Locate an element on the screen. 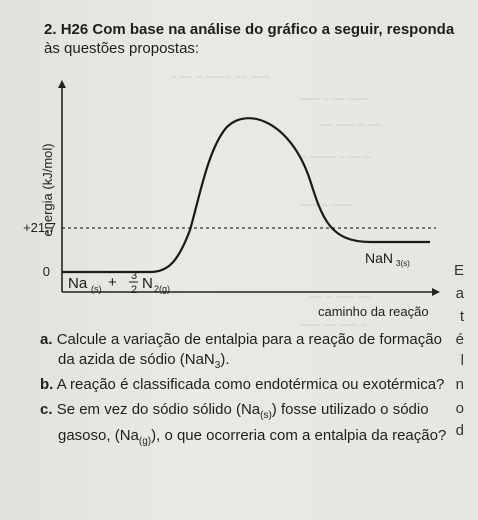  edge-letter: t is located at coordinates (461, 316).